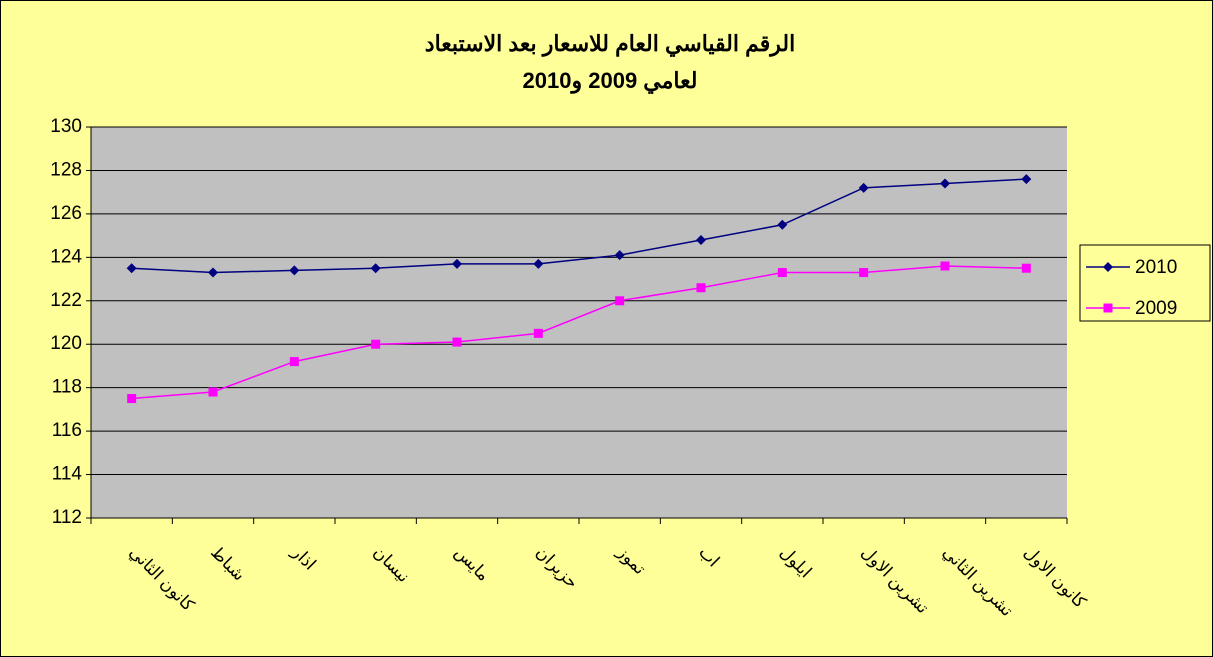 Image resolution: width=1213 pixels, height=657 pixels. I want to click on y-tick-label: 128, so click(66, 169).